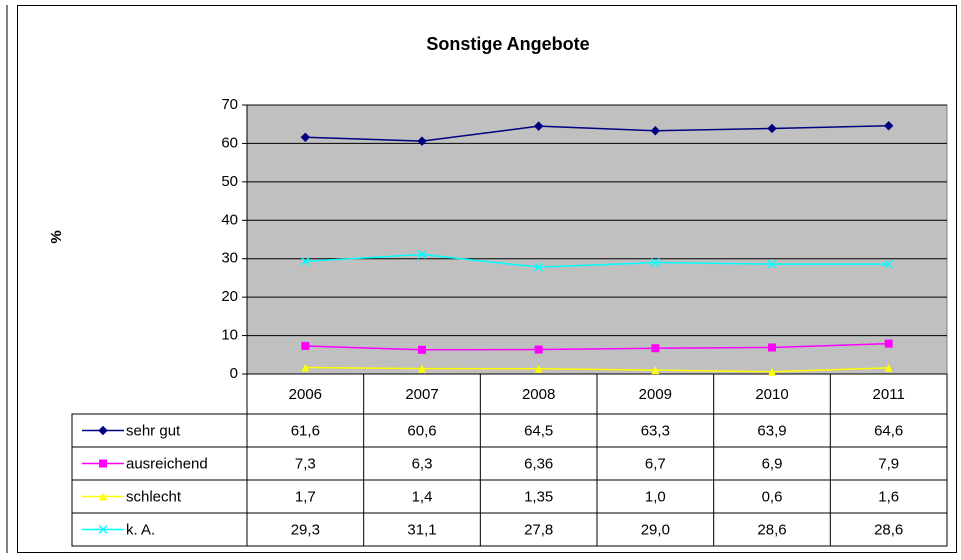 The width and height of the screenshot is (961, 560). Describe the element at coordinates (538, 394) in the screenshot. I see `x-tick-label: 2008` at that location.